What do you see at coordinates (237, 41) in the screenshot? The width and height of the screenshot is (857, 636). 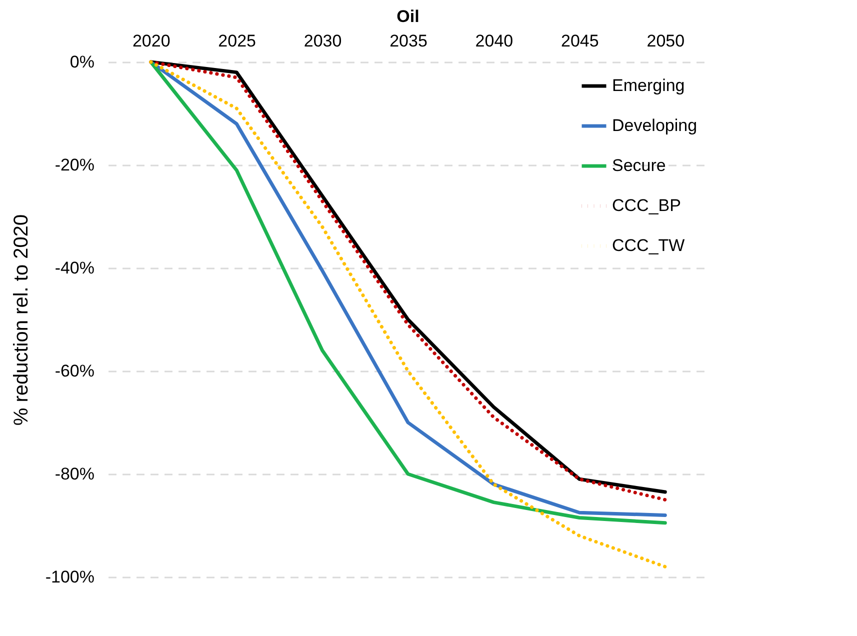 I see `x-tick-label: 2025` at bounding box center [237, 41].